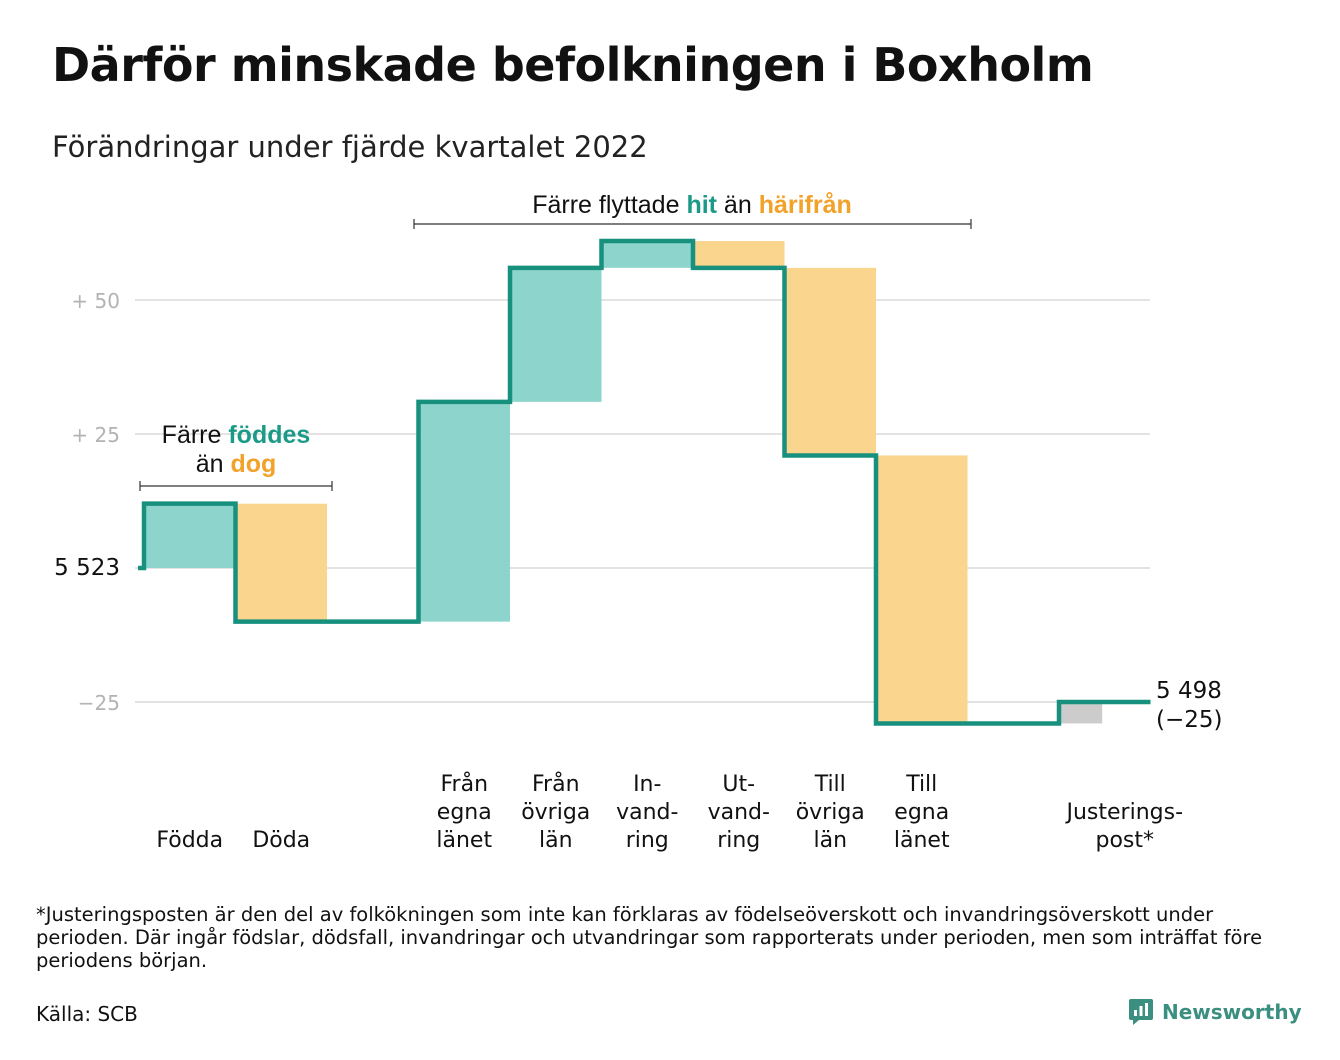  Describe the element at coordinates (738, 840) in the screenshot. I see `category-label-6: ring` at that location.